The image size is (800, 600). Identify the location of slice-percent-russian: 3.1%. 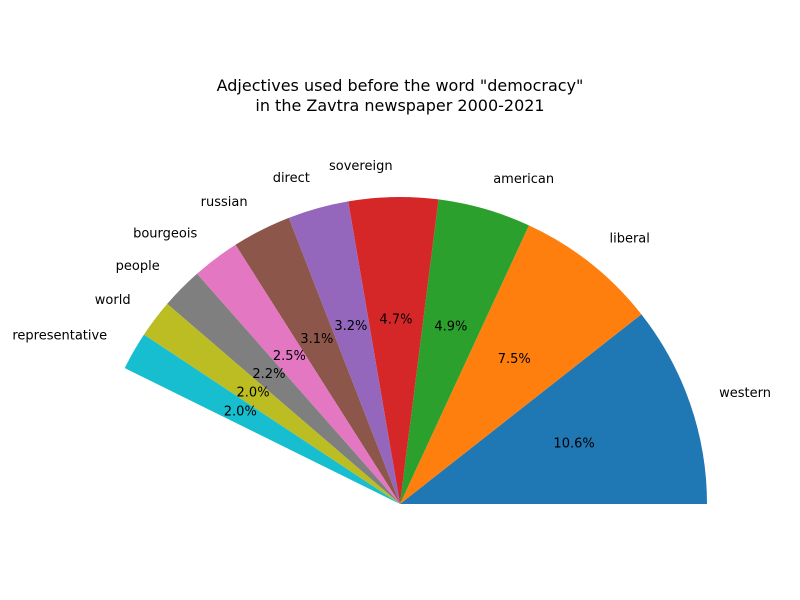
(316, 339).